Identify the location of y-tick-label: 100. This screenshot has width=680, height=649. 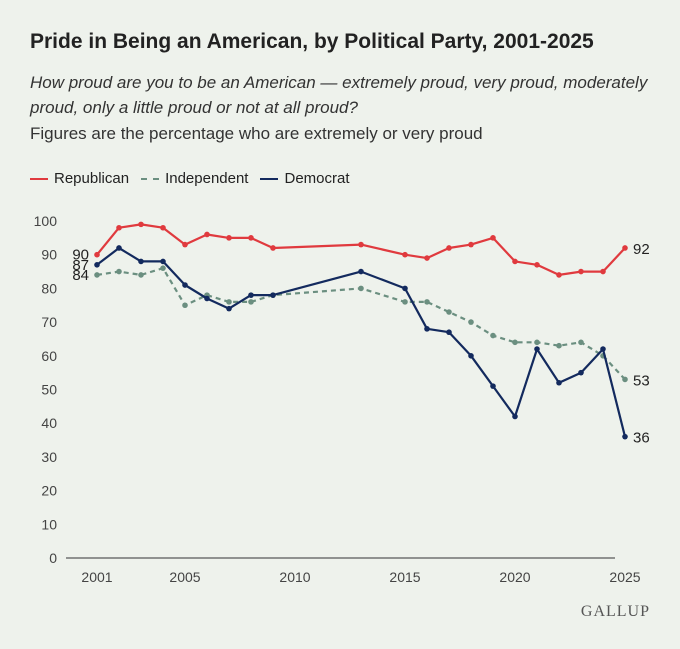
(46, 221).